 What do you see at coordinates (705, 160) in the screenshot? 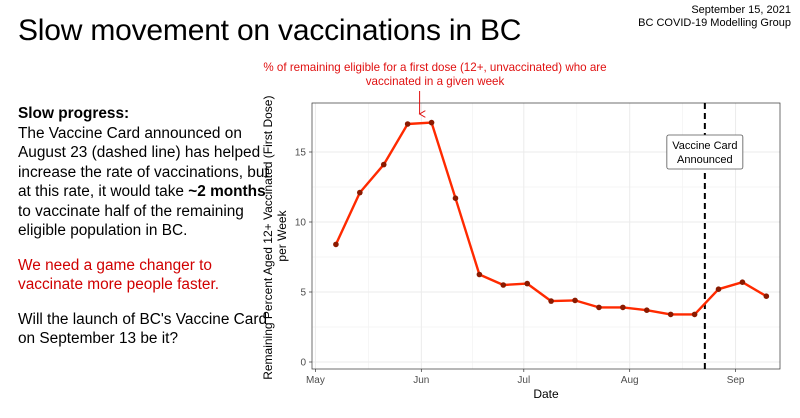
I see `annotation-line-2: Announced` at bounding box center [705, 160].